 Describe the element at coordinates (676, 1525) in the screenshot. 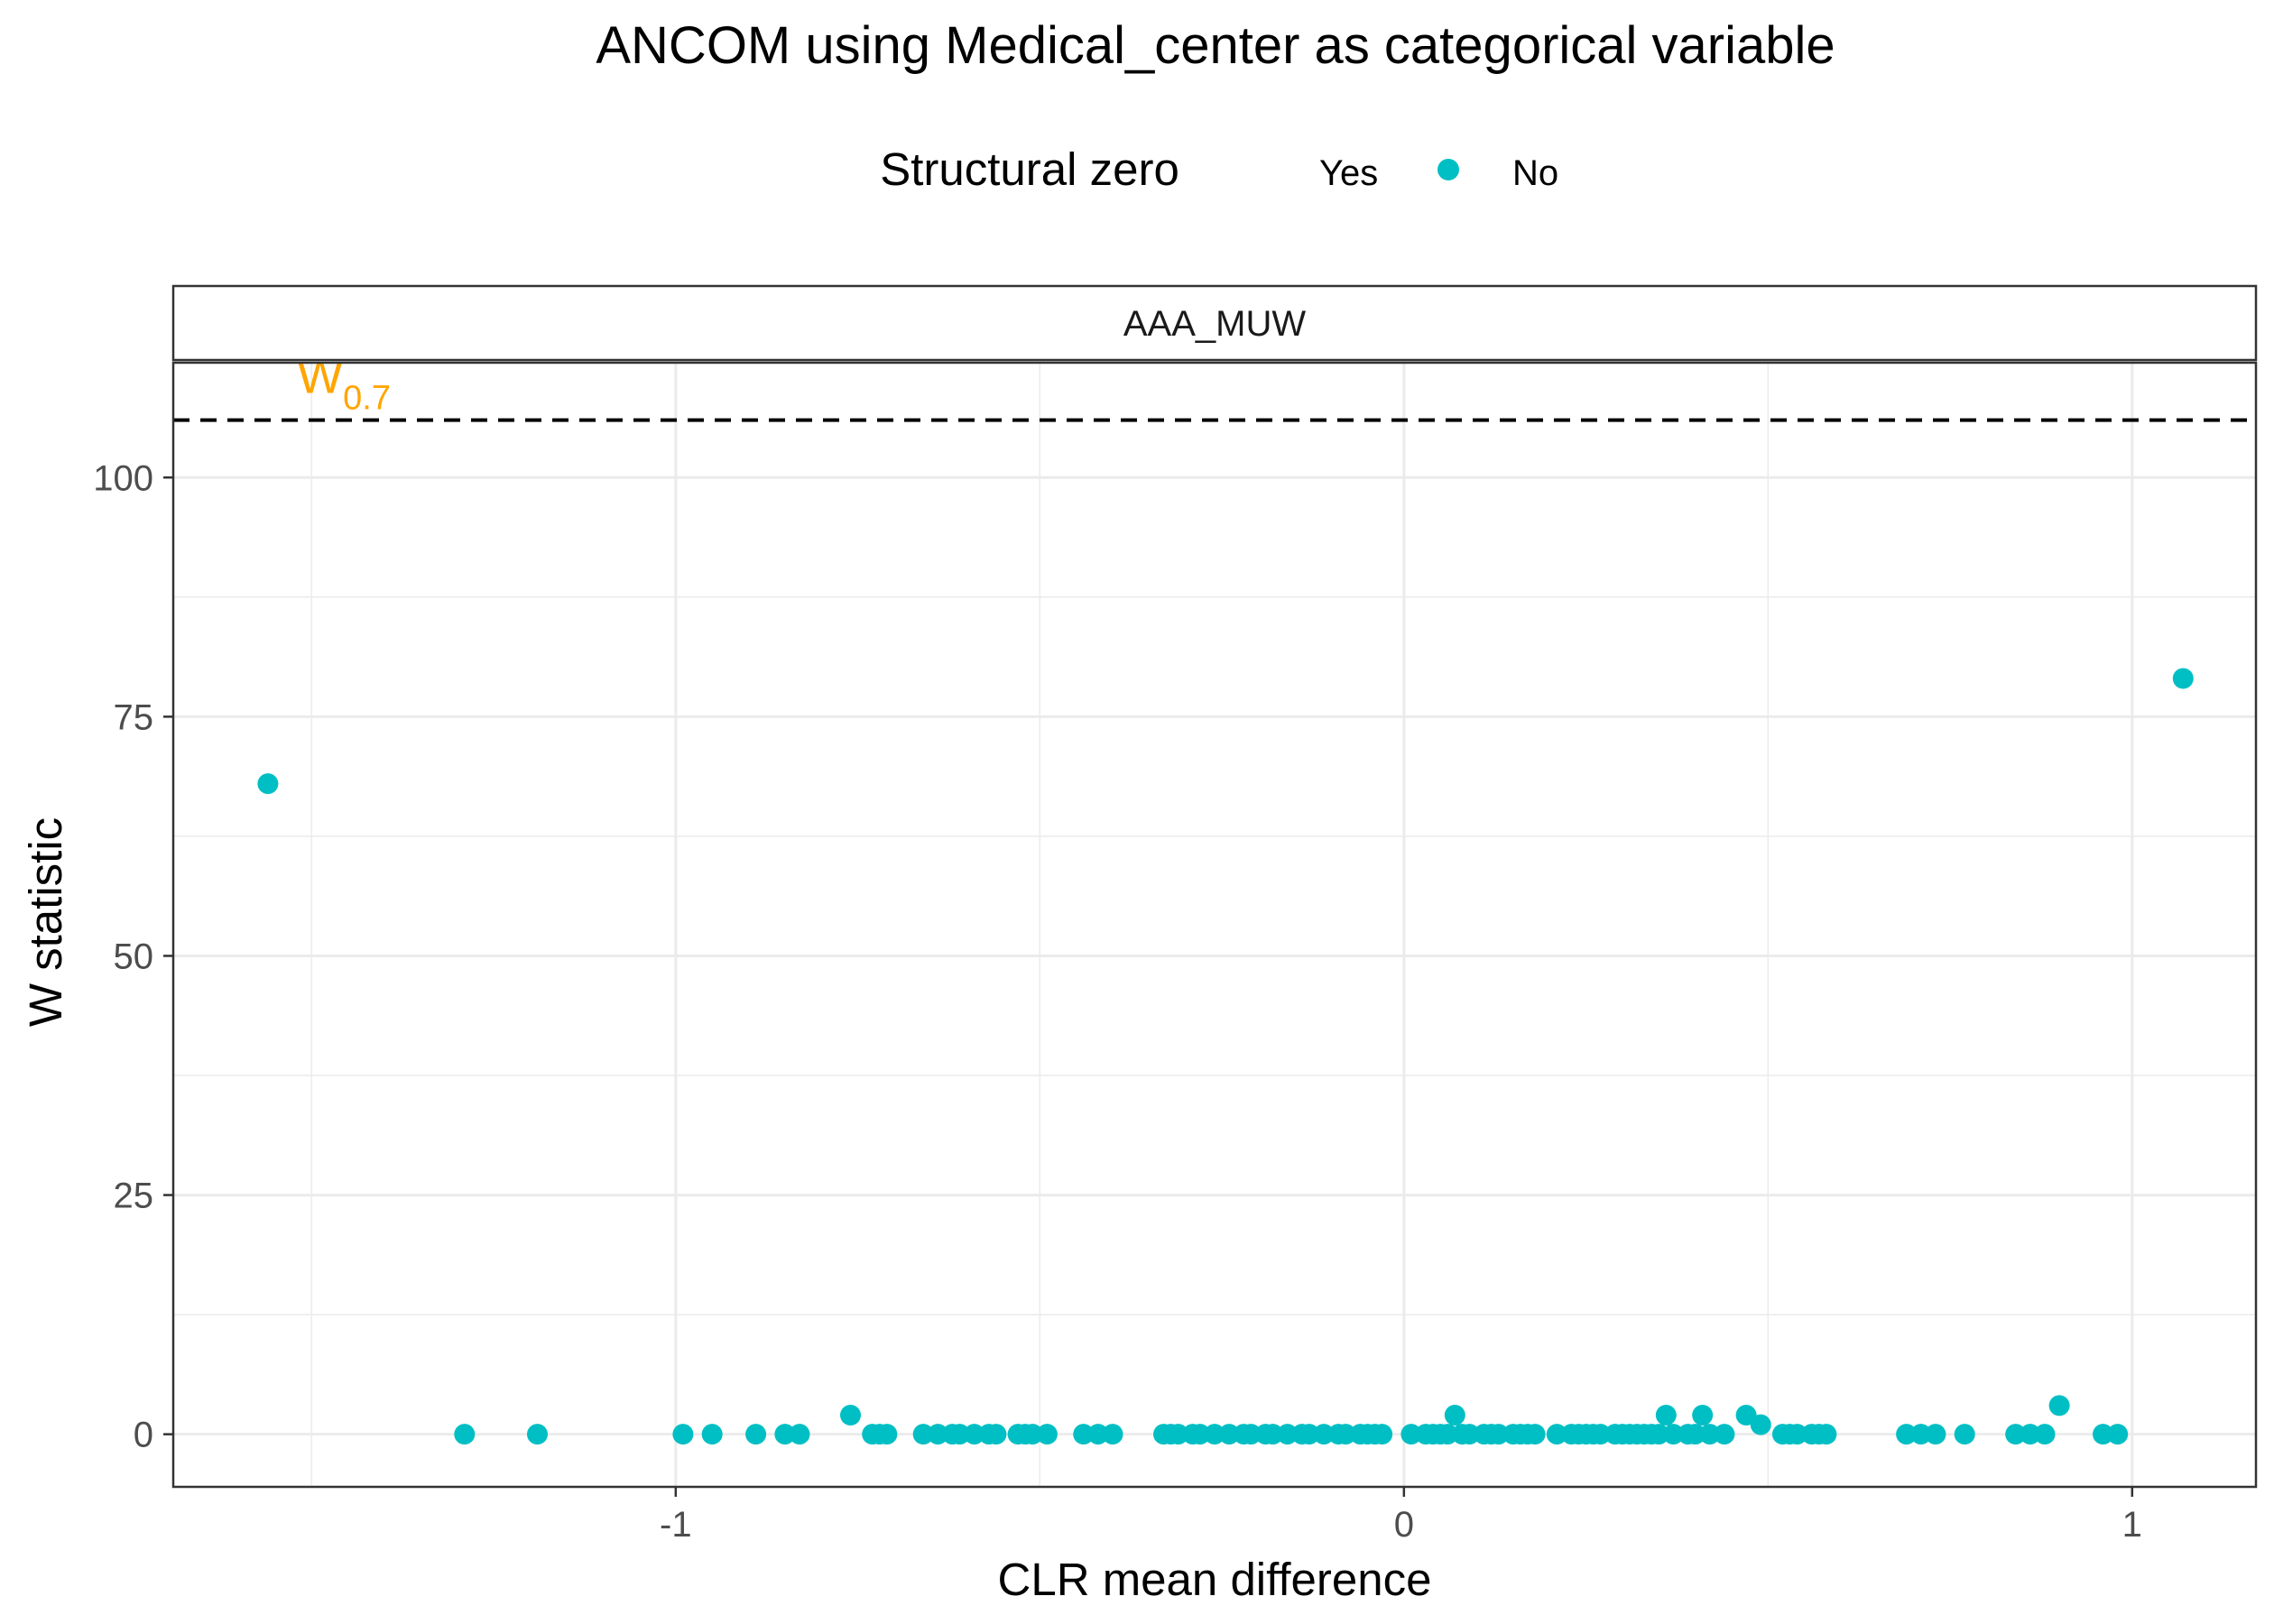

I see `x-tick-label: -1` at that location.